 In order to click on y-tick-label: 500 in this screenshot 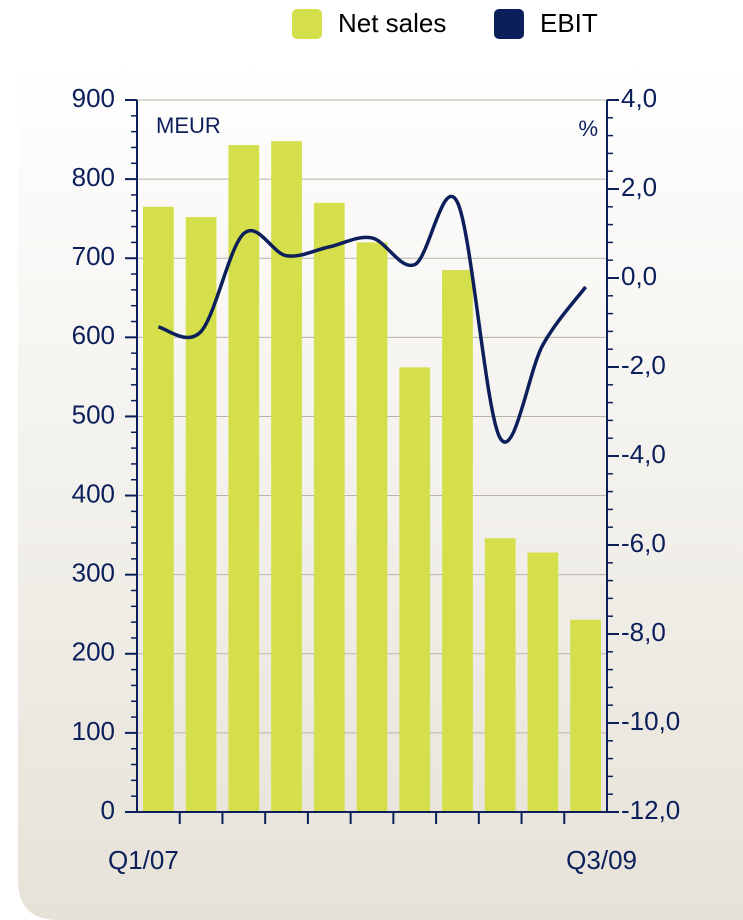, I will do `click(93, 414)`.